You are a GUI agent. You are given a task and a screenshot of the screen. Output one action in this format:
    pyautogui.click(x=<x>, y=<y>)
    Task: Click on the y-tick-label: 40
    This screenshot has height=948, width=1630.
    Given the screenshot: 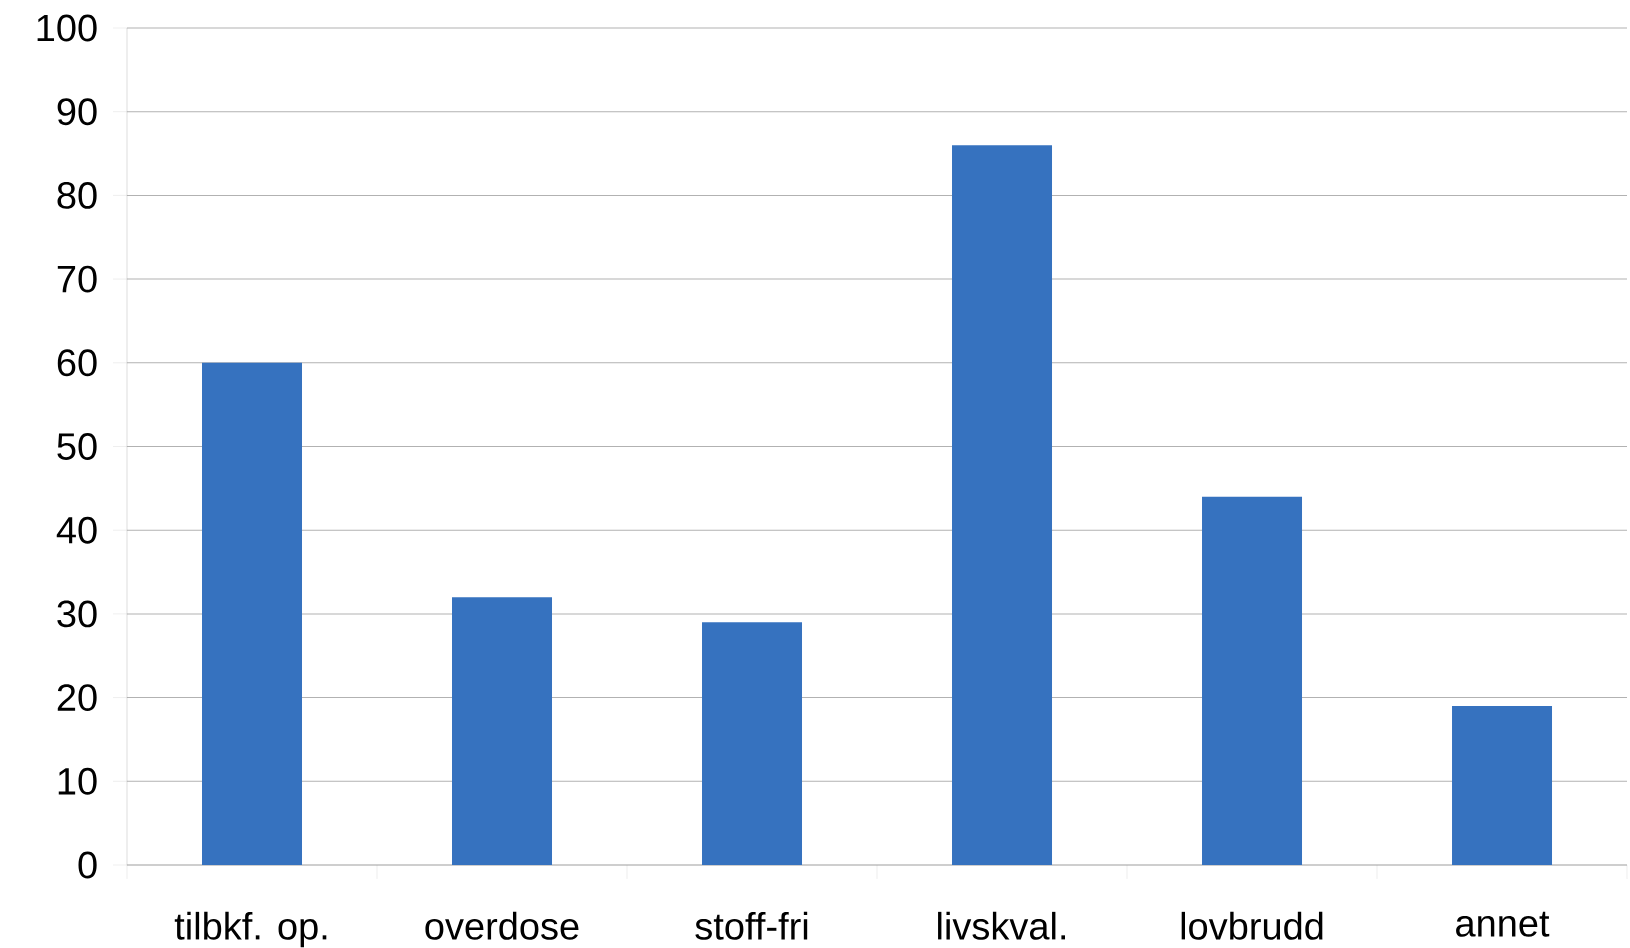 What is the action you would take?
    pyautogui.click(x=76, y=530)
    